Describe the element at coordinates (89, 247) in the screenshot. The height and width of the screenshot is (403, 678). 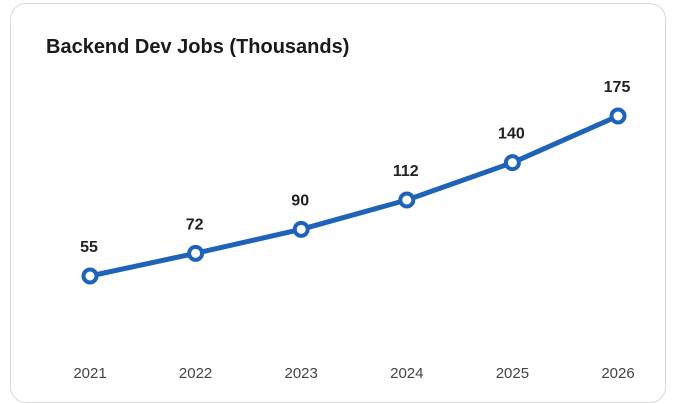
I see `data-label-2021: 55` at that location.